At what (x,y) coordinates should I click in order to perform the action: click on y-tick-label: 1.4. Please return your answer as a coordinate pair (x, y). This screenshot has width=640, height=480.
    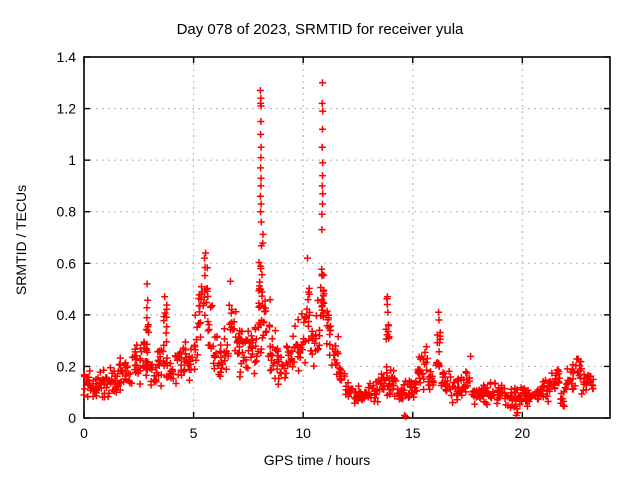
    Looking at the image, I should click on (67, 57).